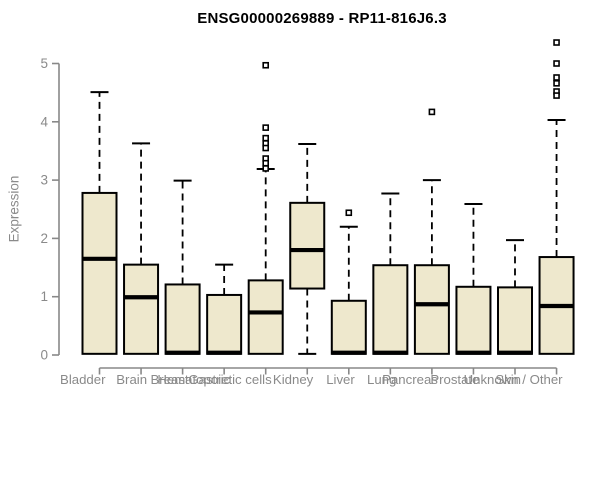  What do you see at coordinates (348, 327) in the screenshot?
I see `box-Liver` at bounding box center [348, 327].